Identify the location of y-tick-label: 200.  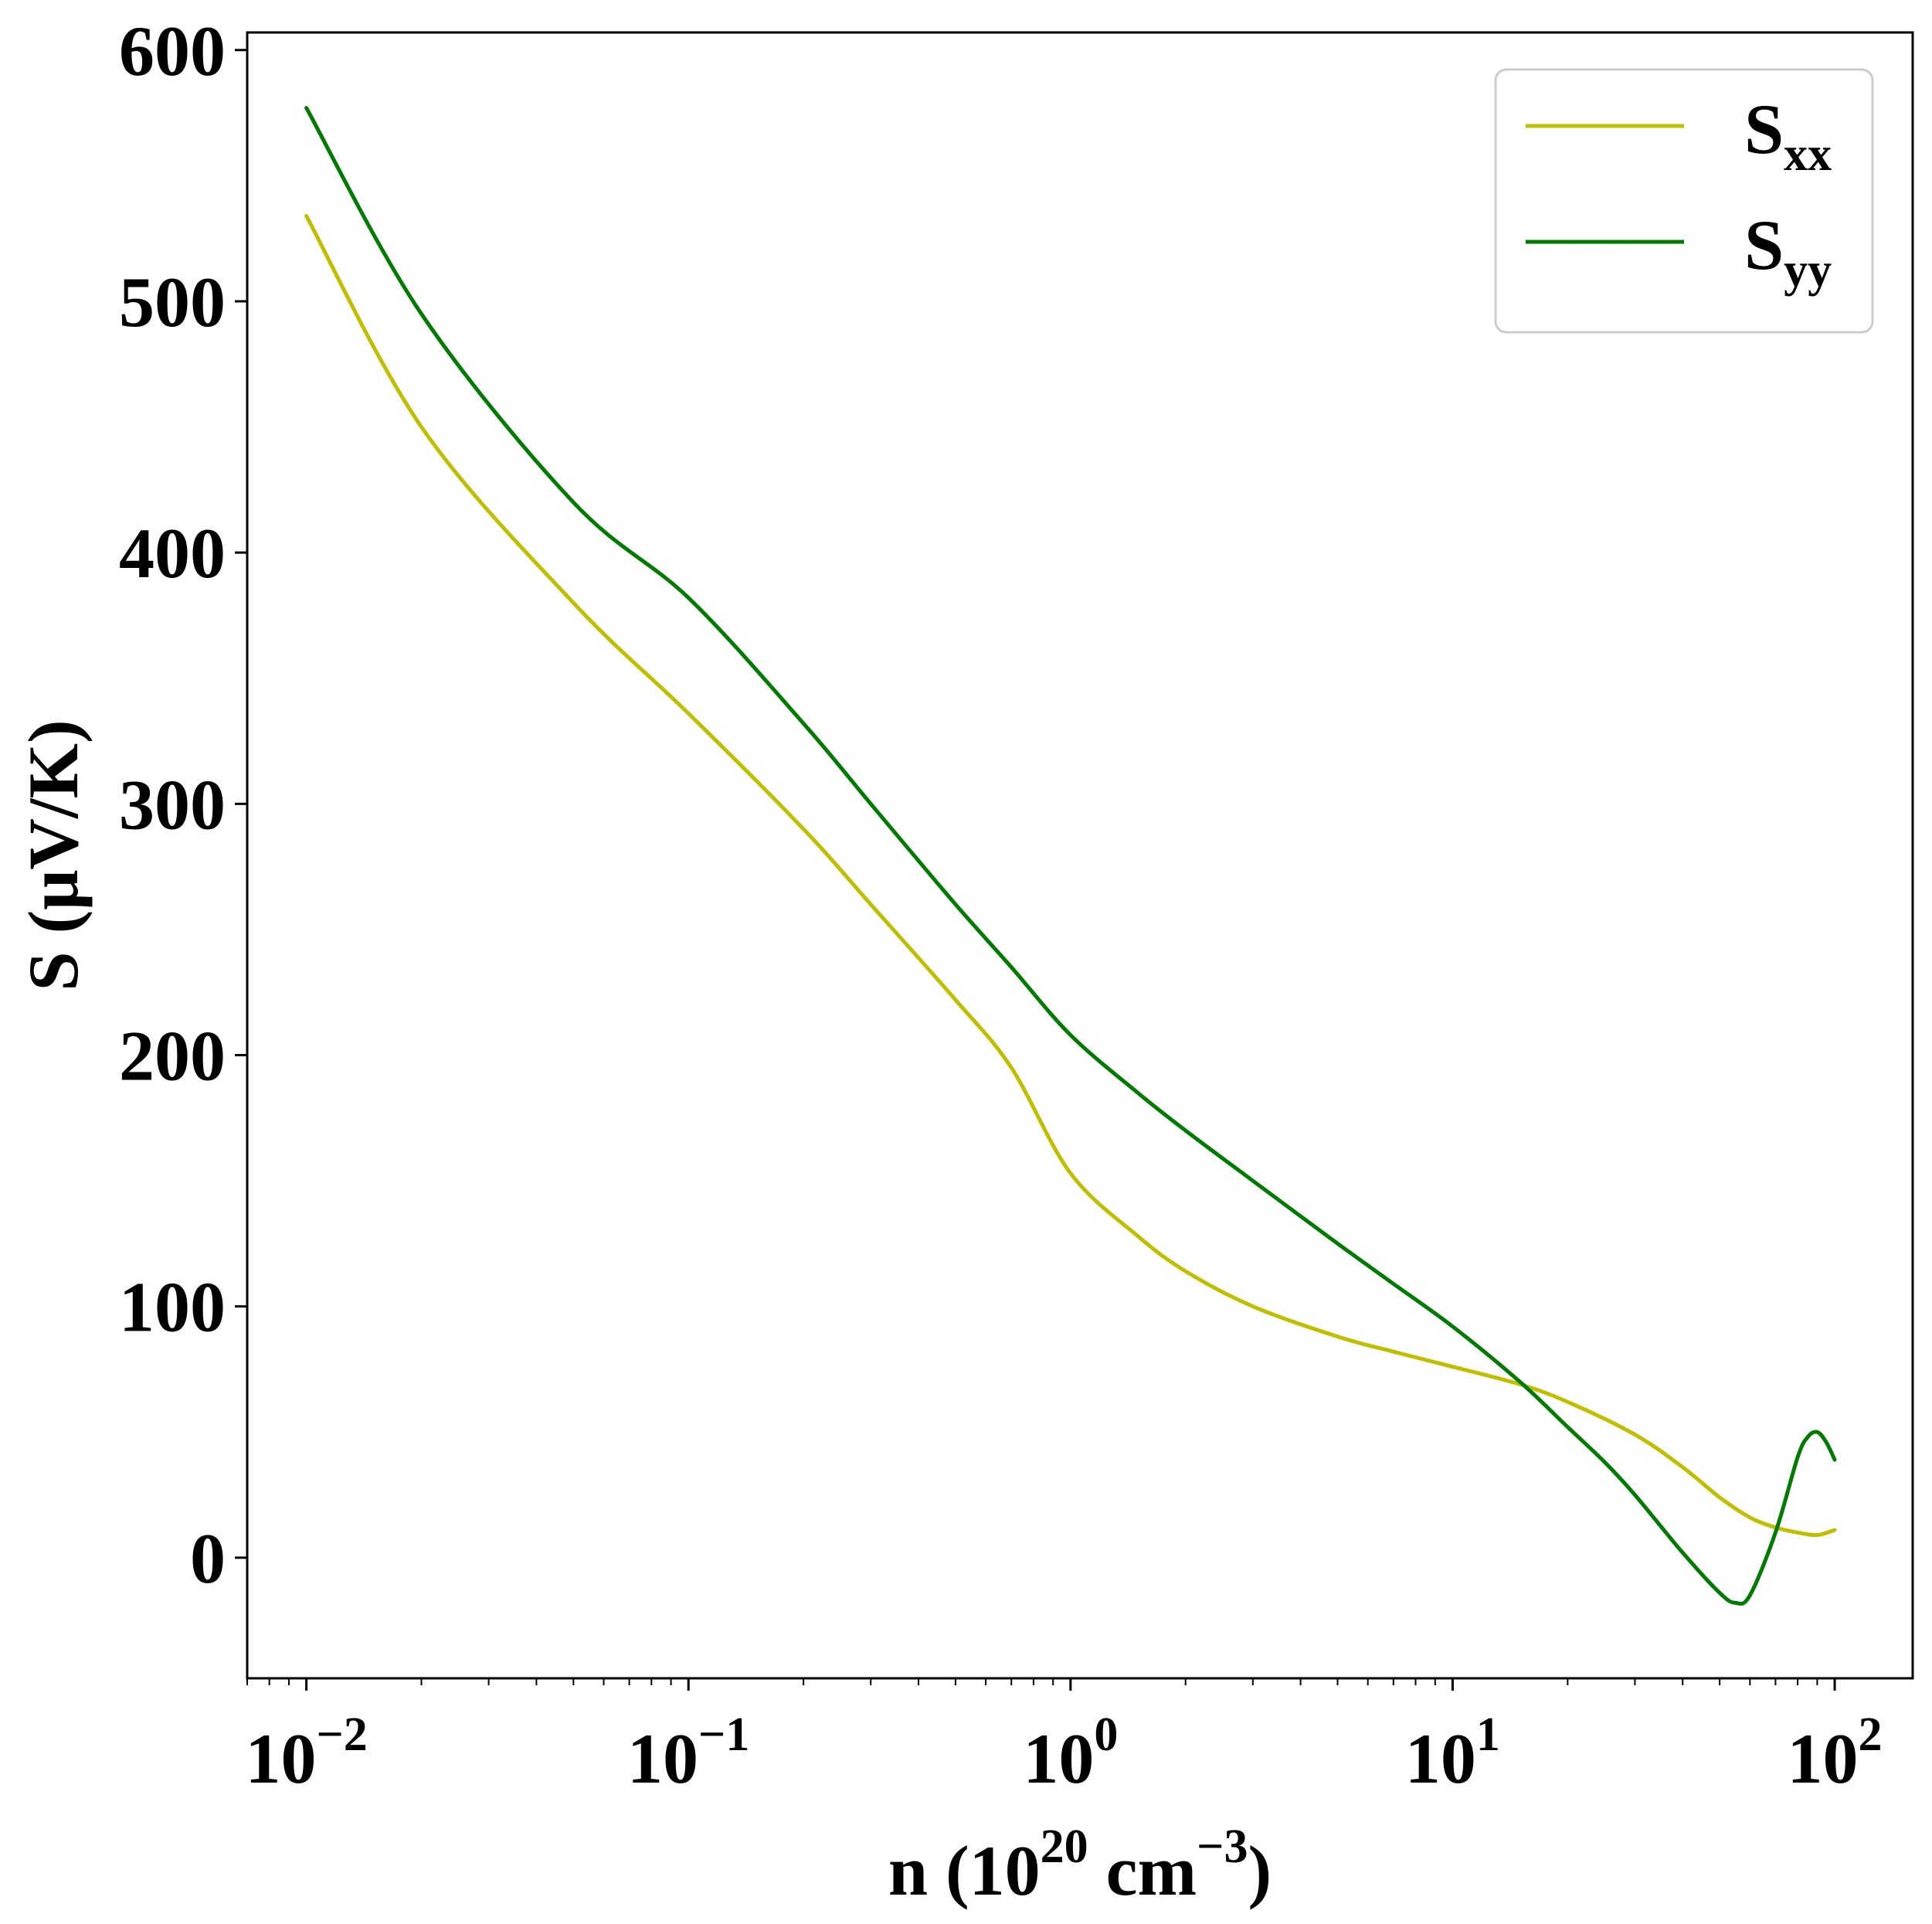
(173, 1056).